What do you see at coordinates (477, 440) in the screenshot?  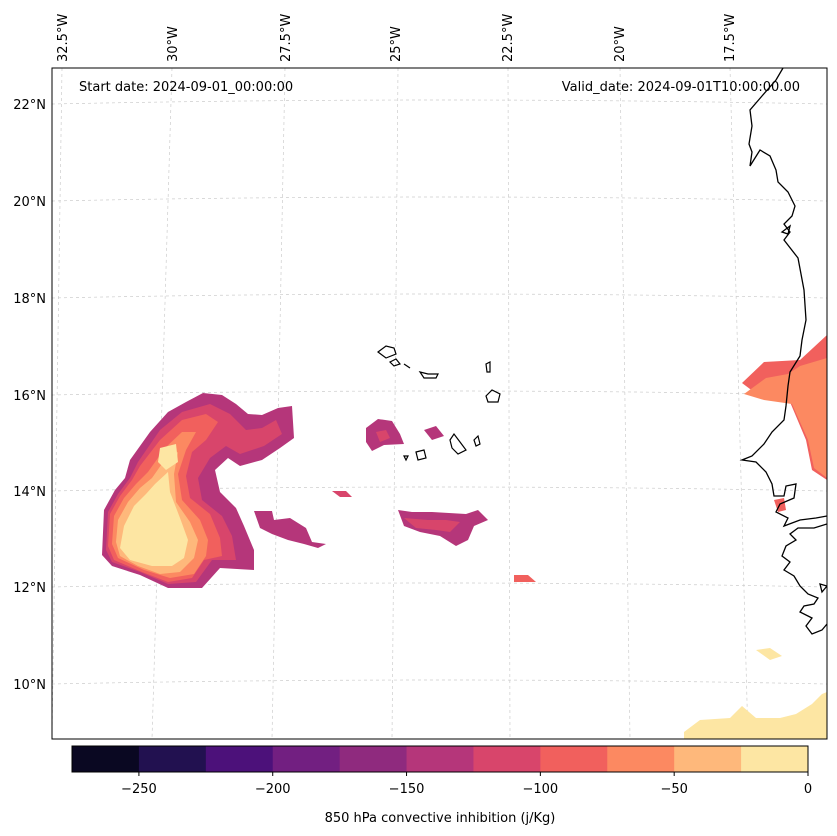 I see `island-maio` at bounding box center [477, 440].